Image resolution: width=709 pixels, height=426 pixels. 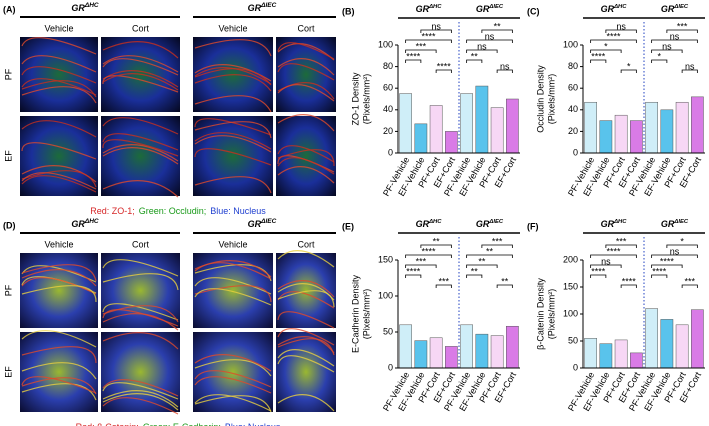 I want to click on caption-part: Red: ZO-1;, so click(x=112, y=211).